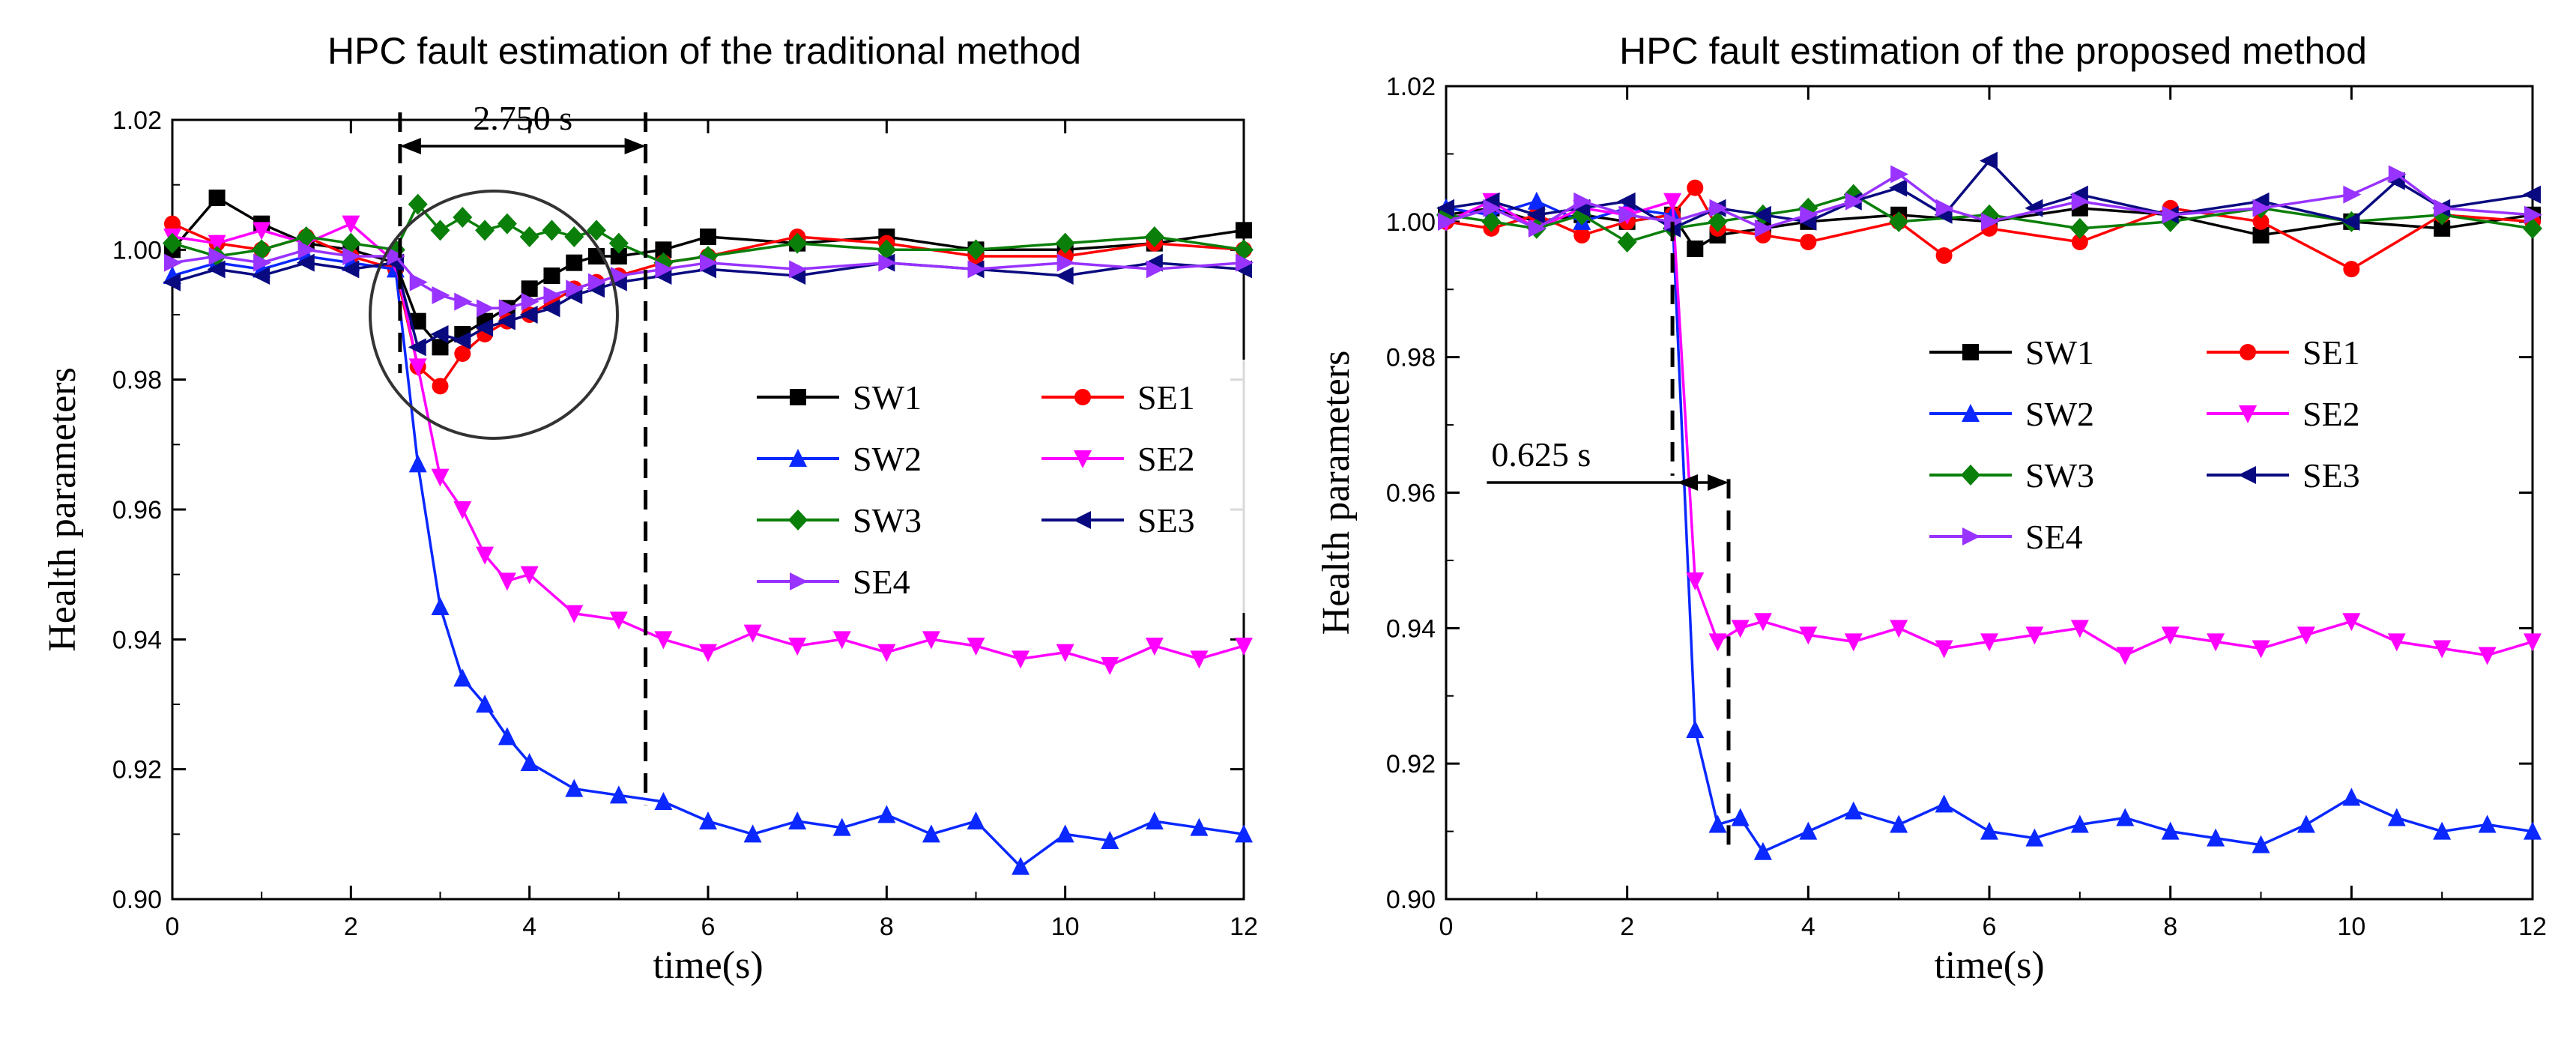 This screenshot has height=1037, width=2576. I want to click on annotation-label: 2.750 s, so click(522, 118).